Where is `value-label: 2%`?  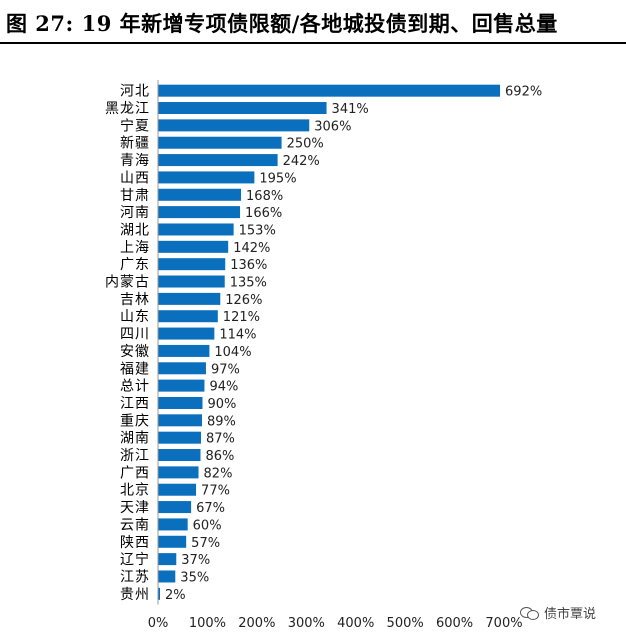
value-label: 2% is located at coordinates (175, 595).